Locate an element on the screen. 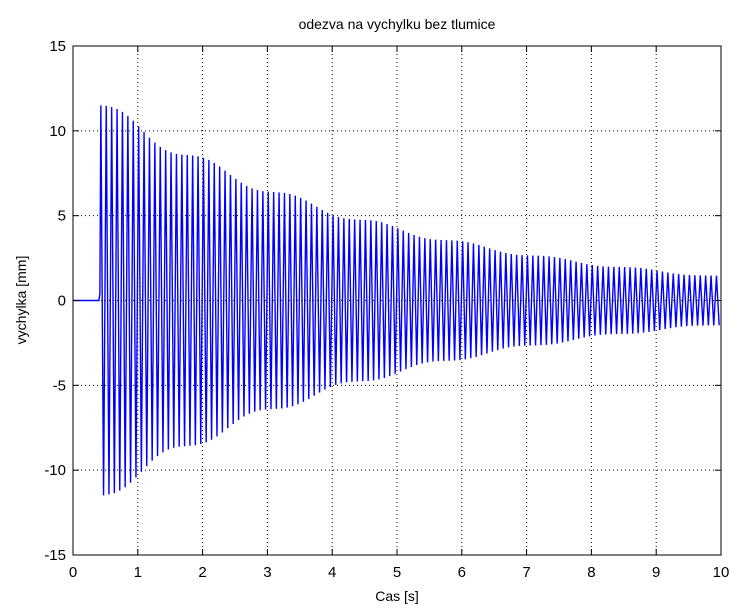 Image resolution: width=734 pixels, height=615 pixels. y-tick-label: -10 is located at coordinates (55, 470).